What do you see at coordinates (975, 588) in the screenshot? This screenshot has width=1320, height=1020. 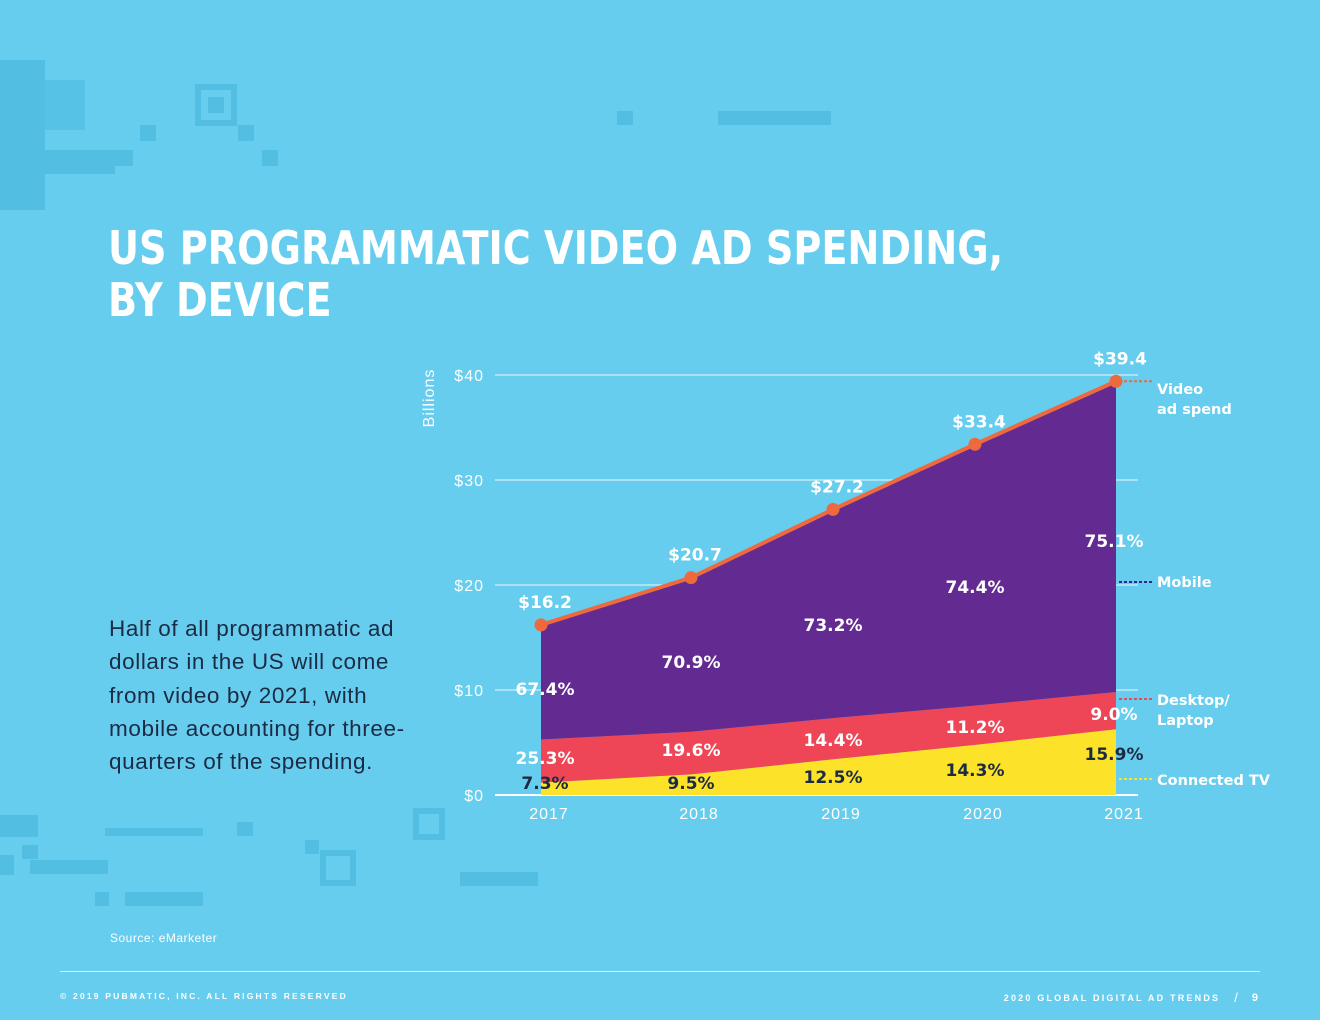 I see `mobile-share-label: 74.4%` at bounding box center [975, 588].